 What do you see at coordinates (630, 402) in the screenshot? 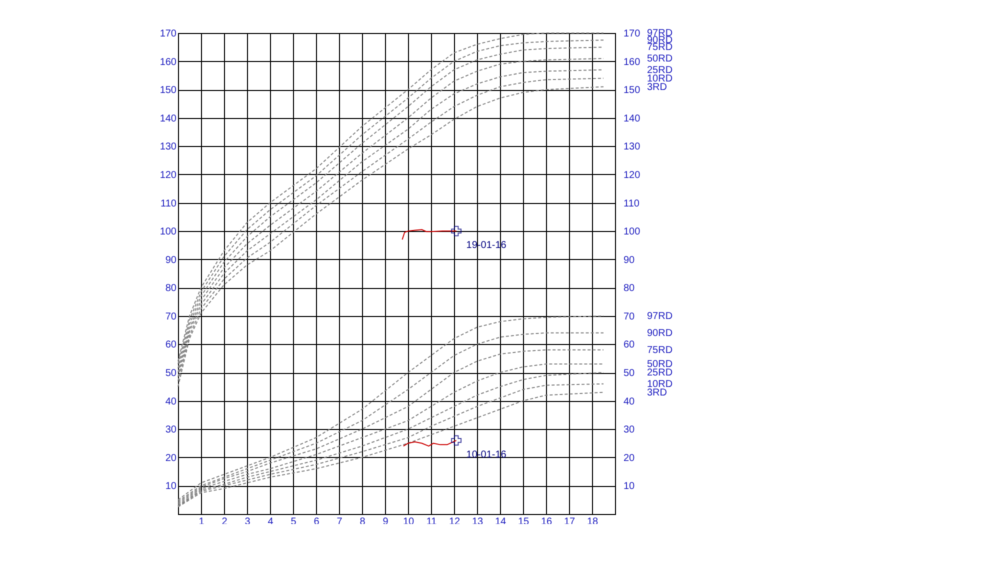
I see `y2-tick-label: 40` at bounding box center [630, 402].